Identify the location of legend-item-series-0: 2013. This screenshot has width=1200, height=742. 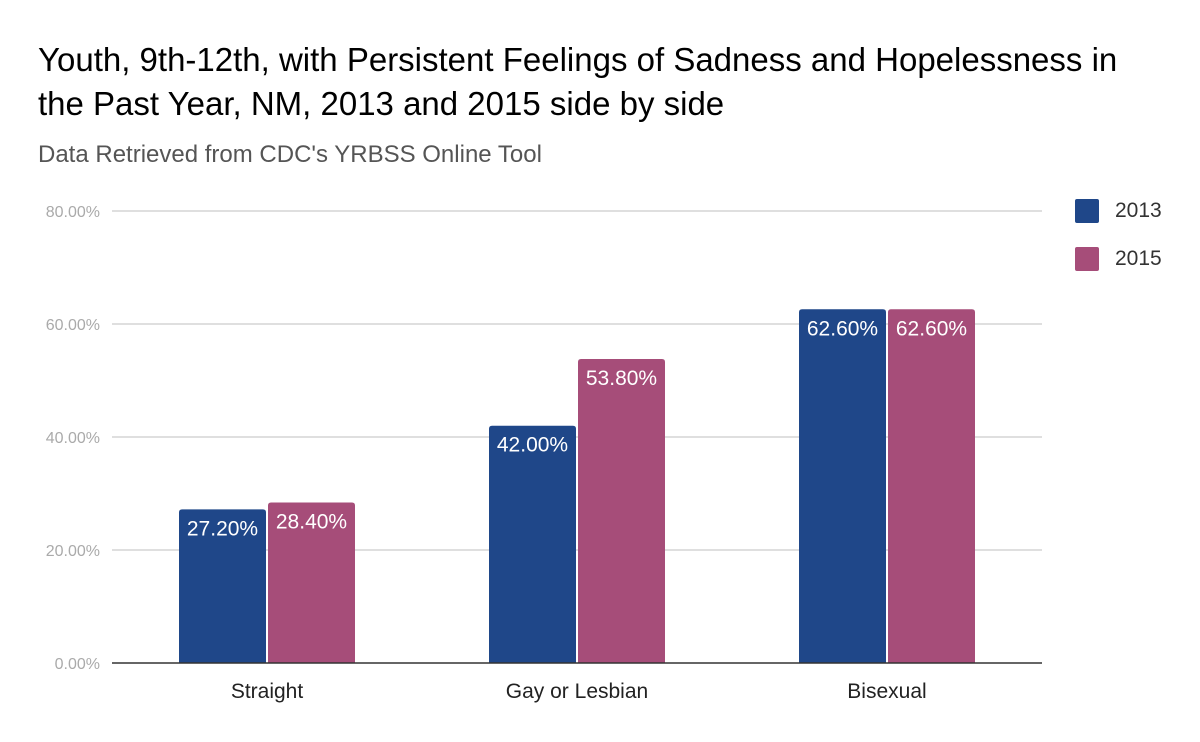
(1118, 211).